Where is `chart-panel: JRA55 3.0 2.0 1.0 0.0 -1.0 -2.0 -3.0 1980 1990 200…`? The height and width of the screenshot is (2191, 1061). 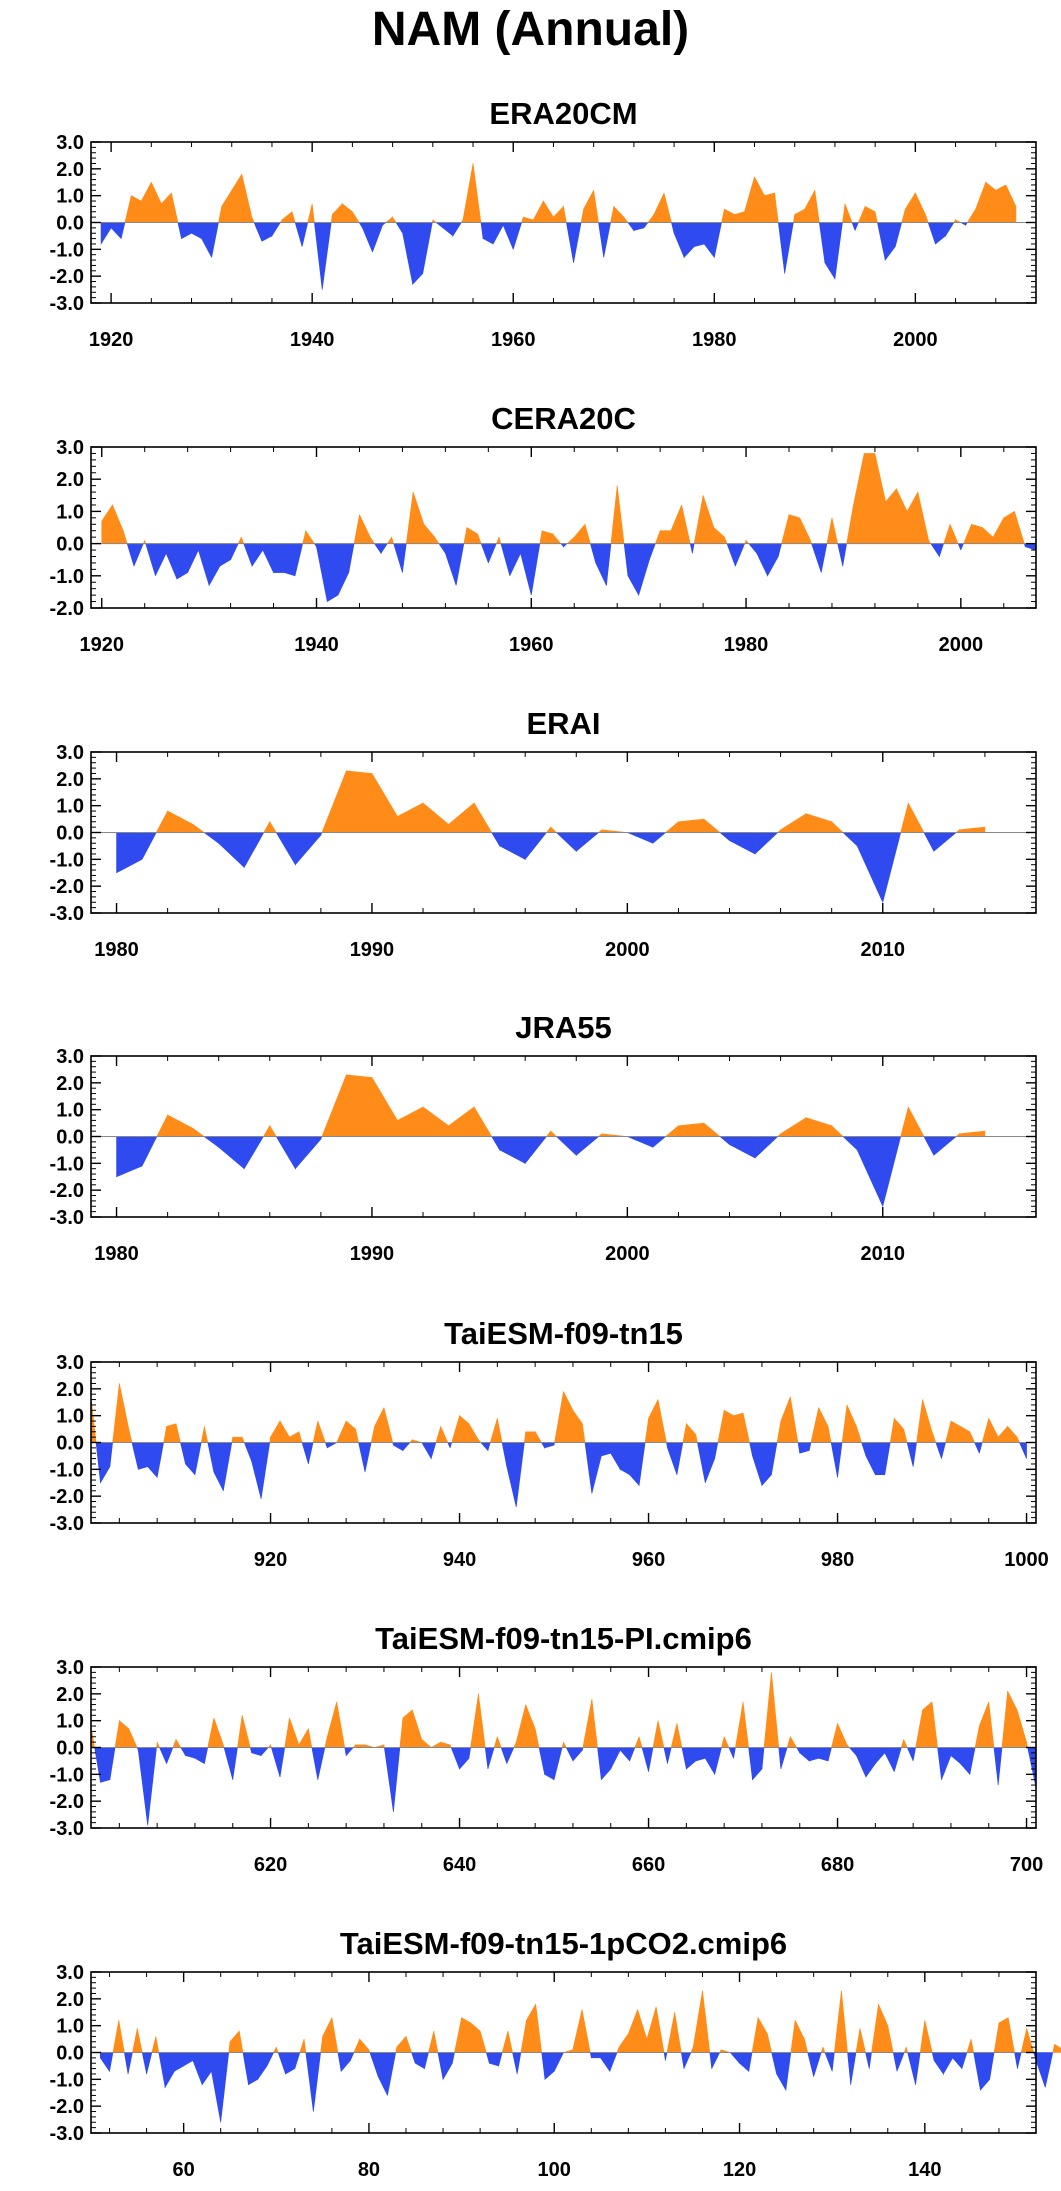
chart-panel: JRA55 3.0 2.0 1.0 0.0 -1.0 -2.0 -3.0 1980 1990 200… is located at coordinates (543, 1137).